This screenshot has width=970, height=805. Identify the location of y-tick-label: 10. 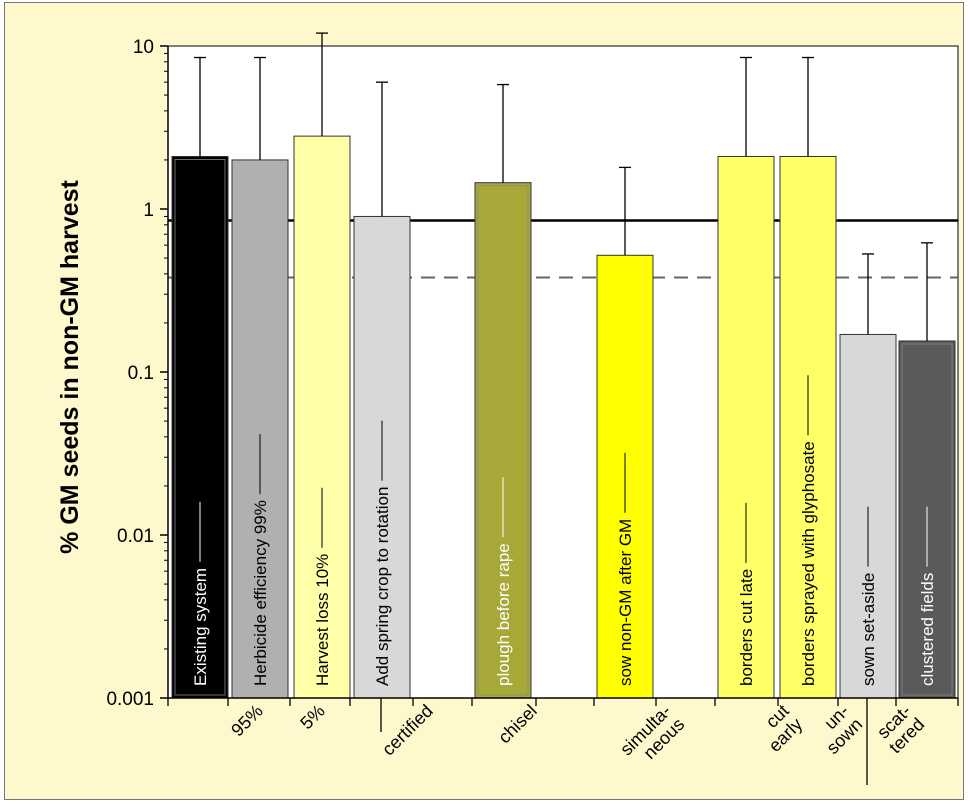
(143, 47).